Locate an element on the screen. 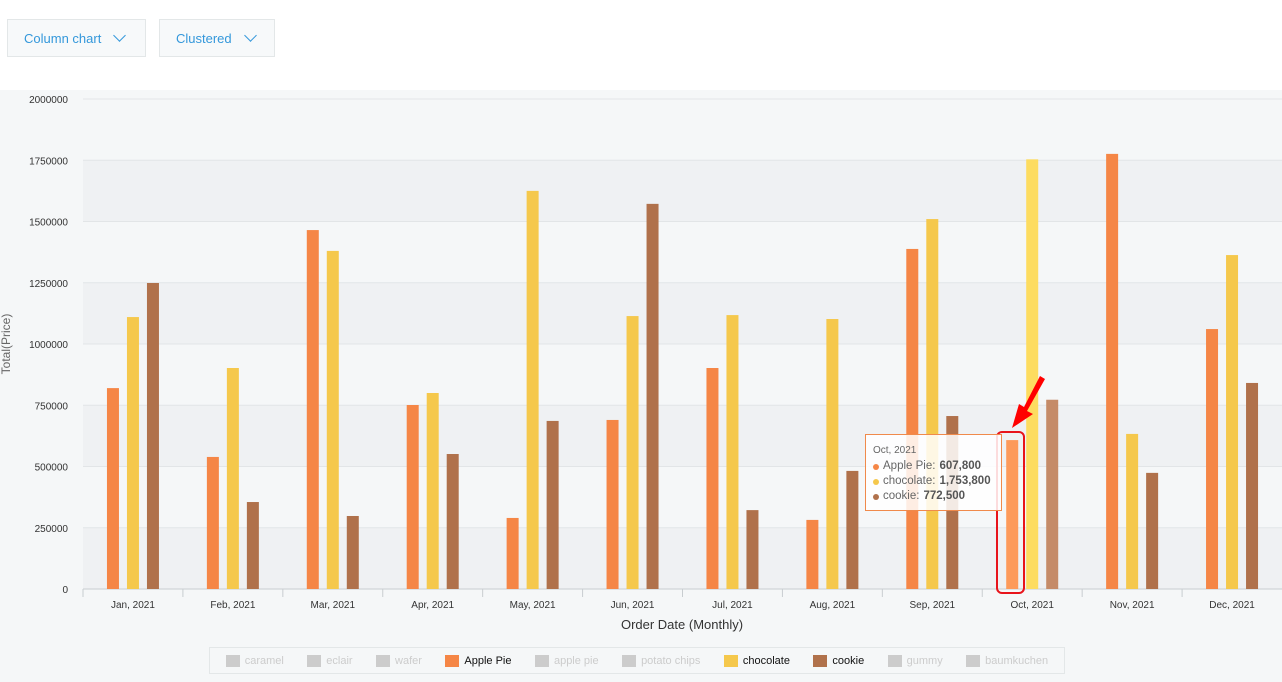 This screenshot has width=1282, height=682. legend-item: potato chips is located at coordinates (661, 660).